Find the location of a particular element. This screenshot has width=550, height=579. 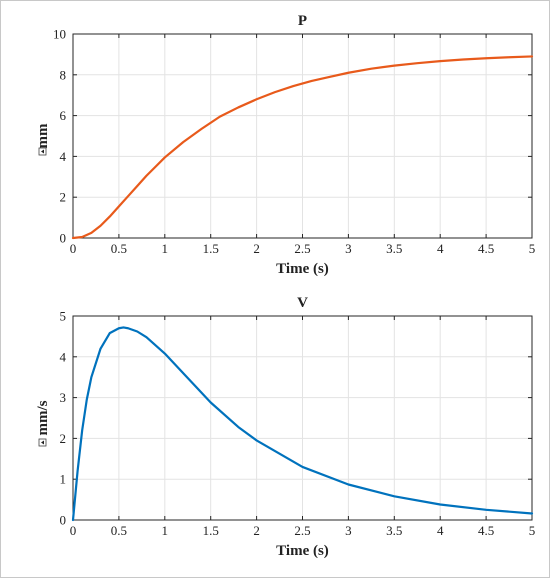

y-tick-label: 10 is located at coordinates (59, 34).